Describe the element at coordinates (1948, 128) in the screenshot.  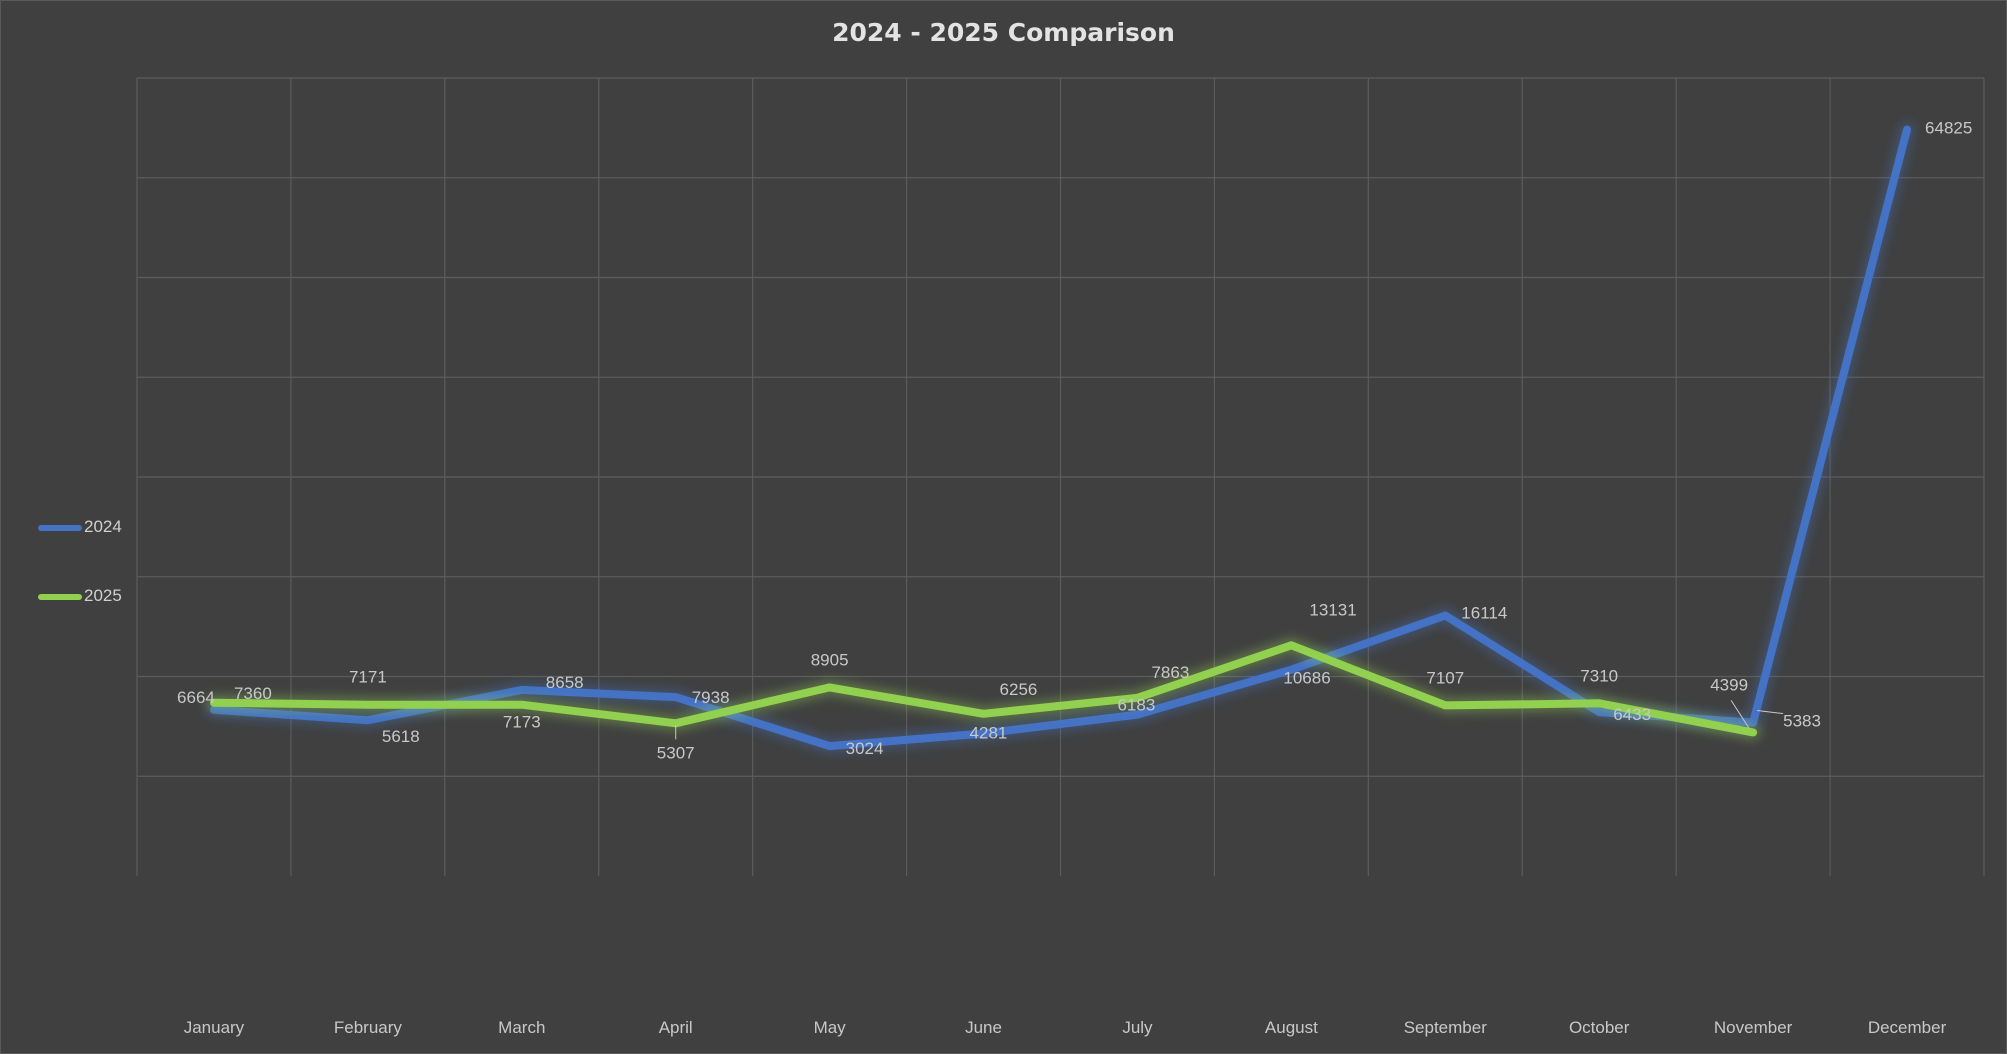
I see `data-label-2024: 64825` at that location.